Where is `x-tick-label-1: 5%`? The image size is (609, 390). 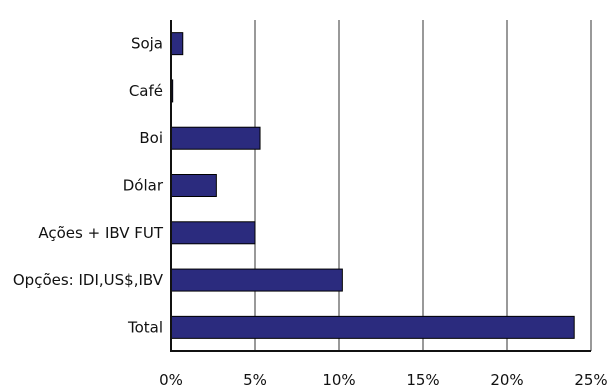 x-tick-label-1: 5% is located at coordinates (255, 380).